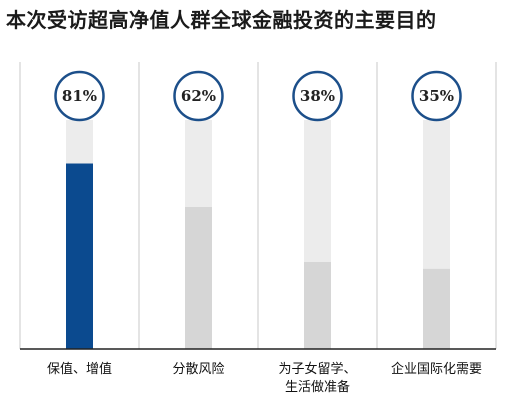 The height and width of the screenshot is (404, 523). Describe the element at coordinates (317, 369) in the screenshot. I see `category-label: 为子女留学、` at that location.